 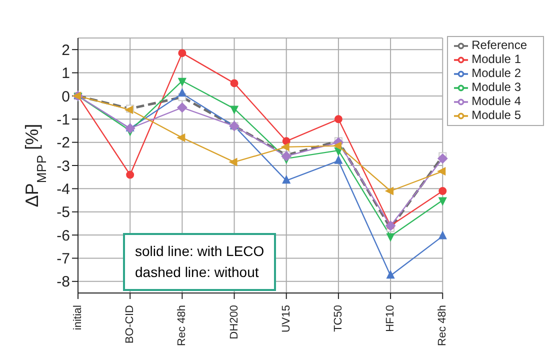 What do you see at coordinates (496, 87) in the screenshot?
I see `legend-label: Module 3` at bounding box center [496, 87].